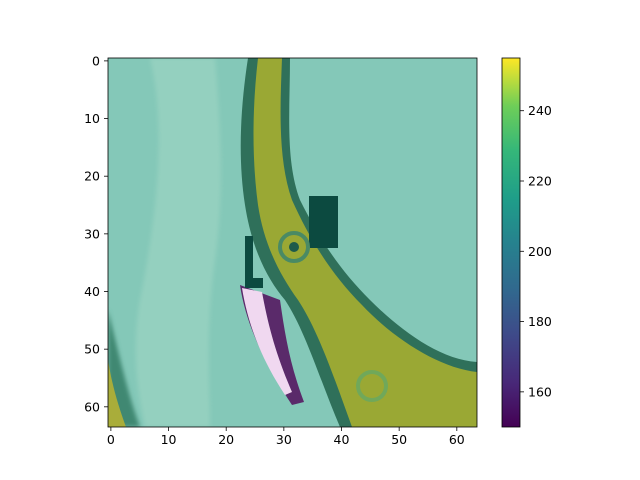 This screenshot has width=640, height=480. I want to click on x-tick-label: 30, so click(284, 439).